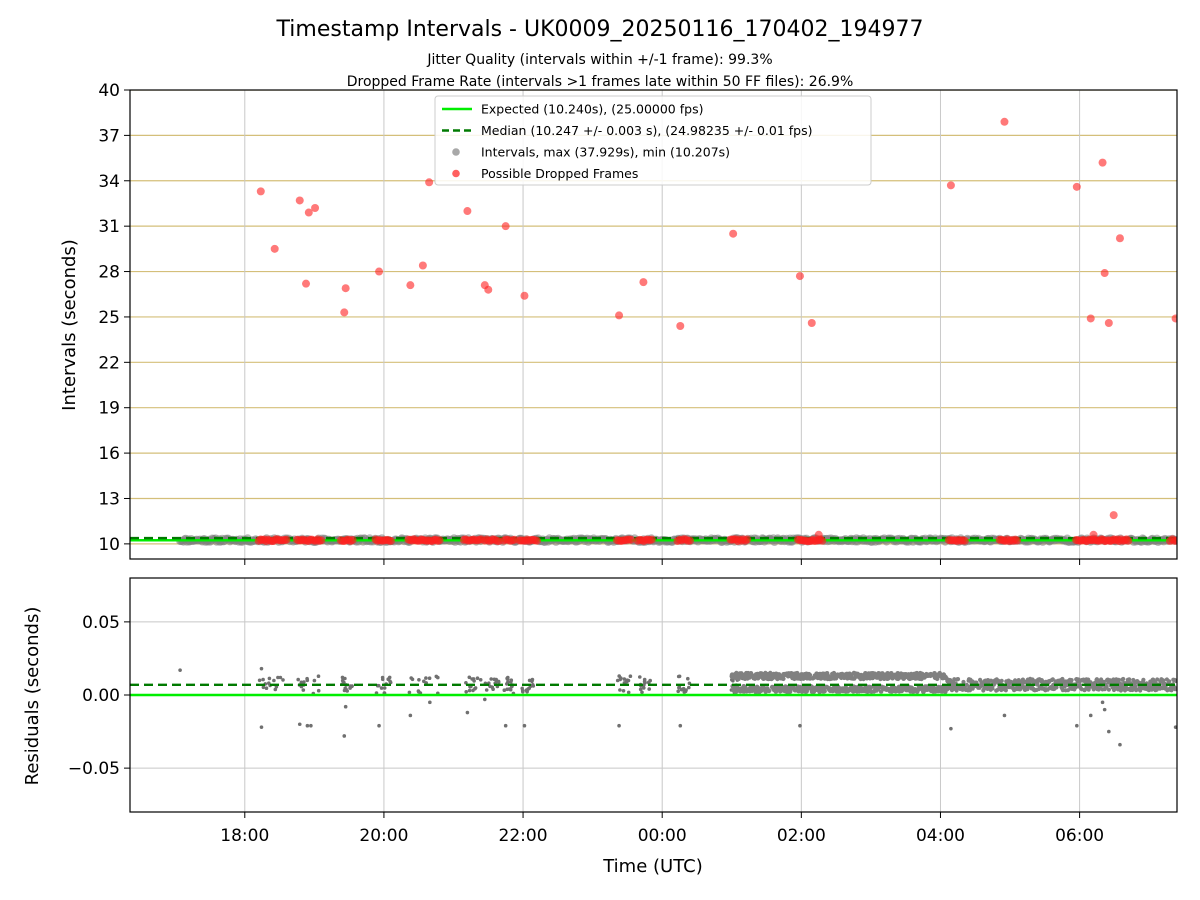 Image resolution: width=1200 pixels, height=900 pixels. I want to click on legend-swatch-dropped, so click(456, 173).